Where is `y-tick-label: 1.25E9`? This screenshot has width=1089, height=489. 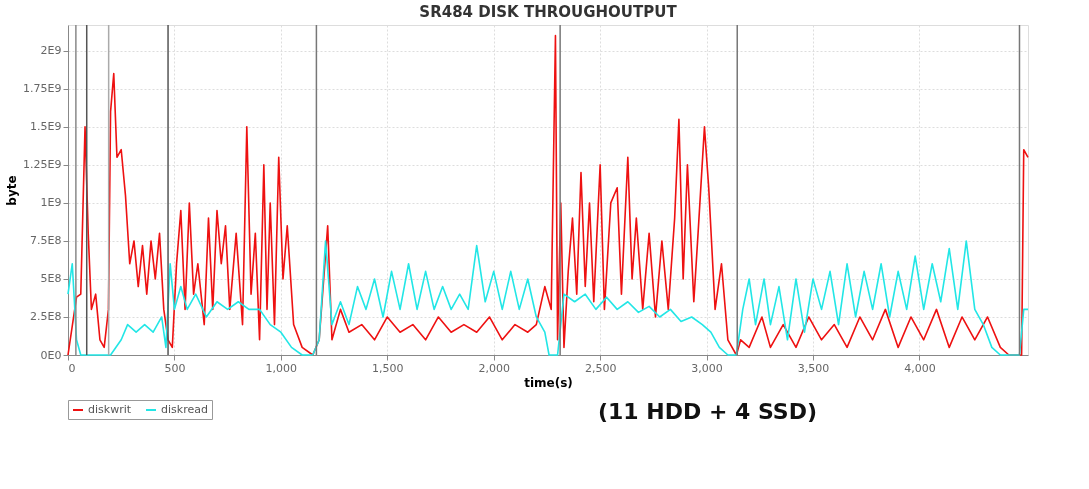
y-tick-label: 1.25E9 is located at coordinates (42, 165).